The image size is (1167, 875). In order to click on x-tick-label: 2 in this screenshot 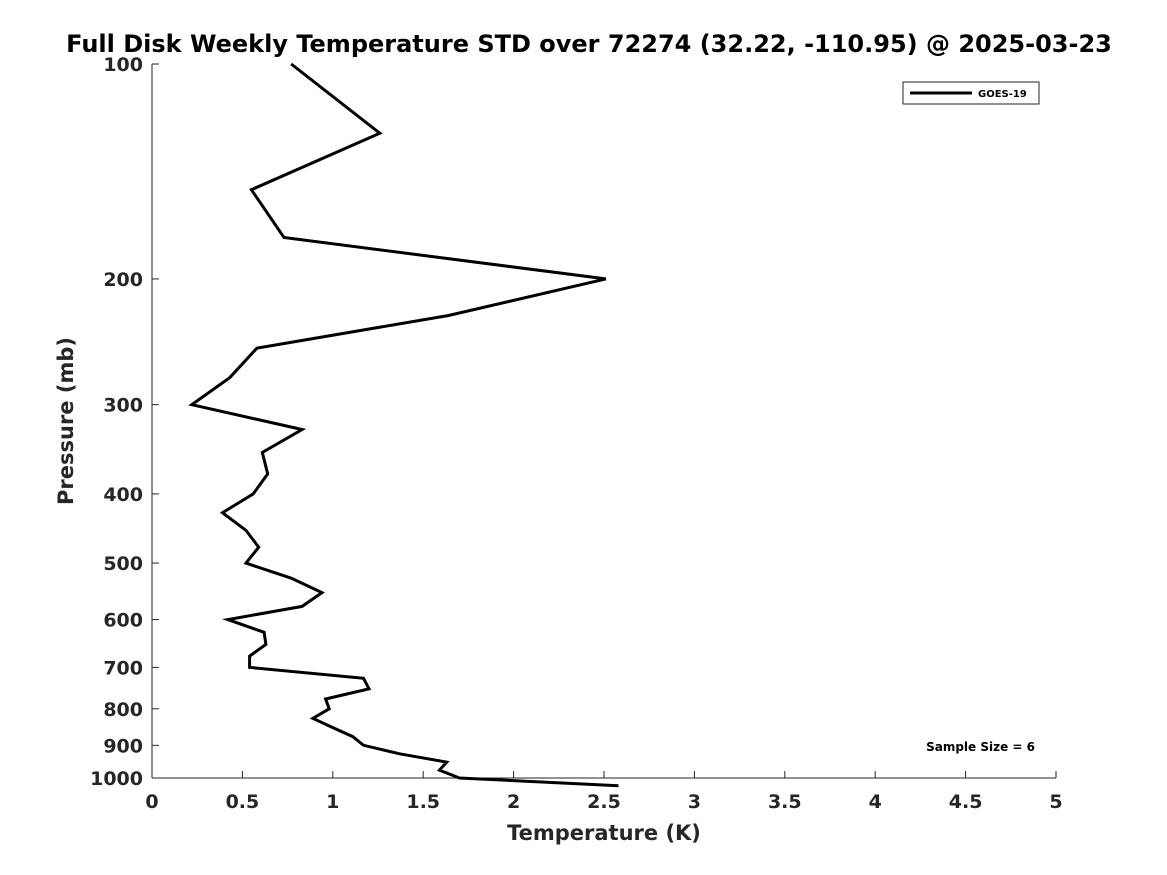, I will do `click(513, 802)`.